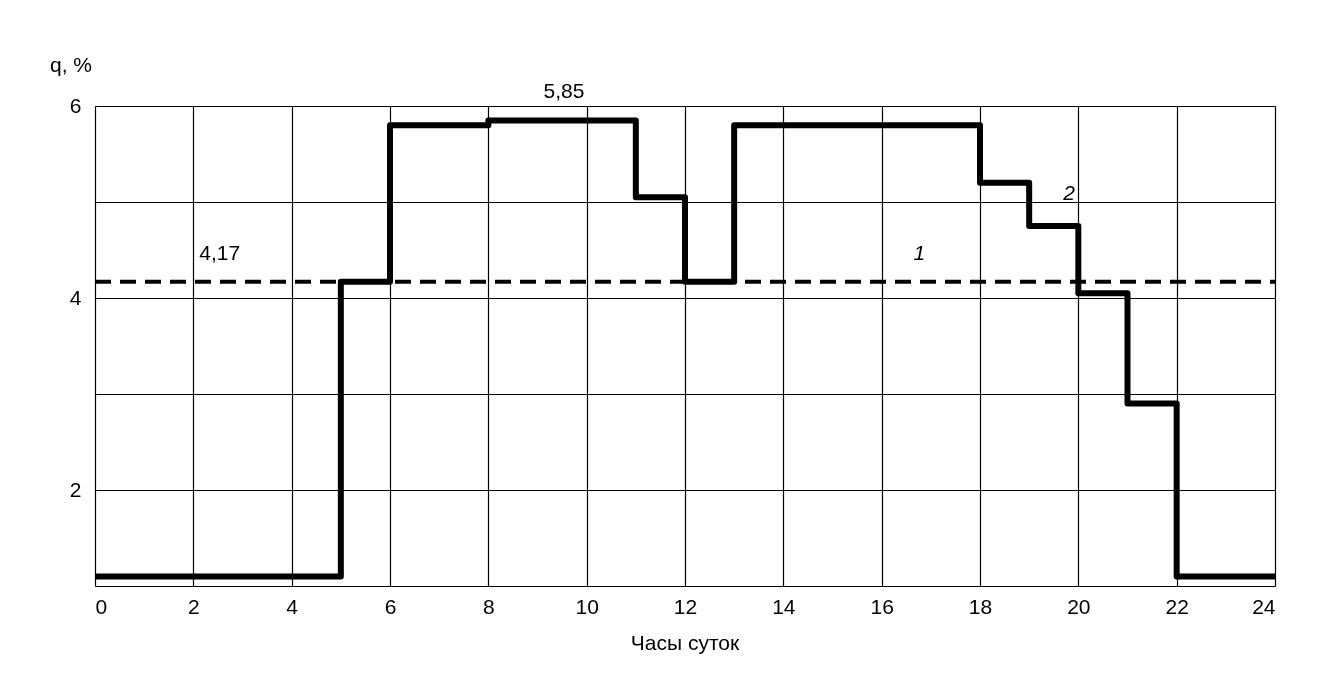  Describe the element at coordinates (1264, 606) in the screenshot. I see `x-tick-label: 24` at that location.